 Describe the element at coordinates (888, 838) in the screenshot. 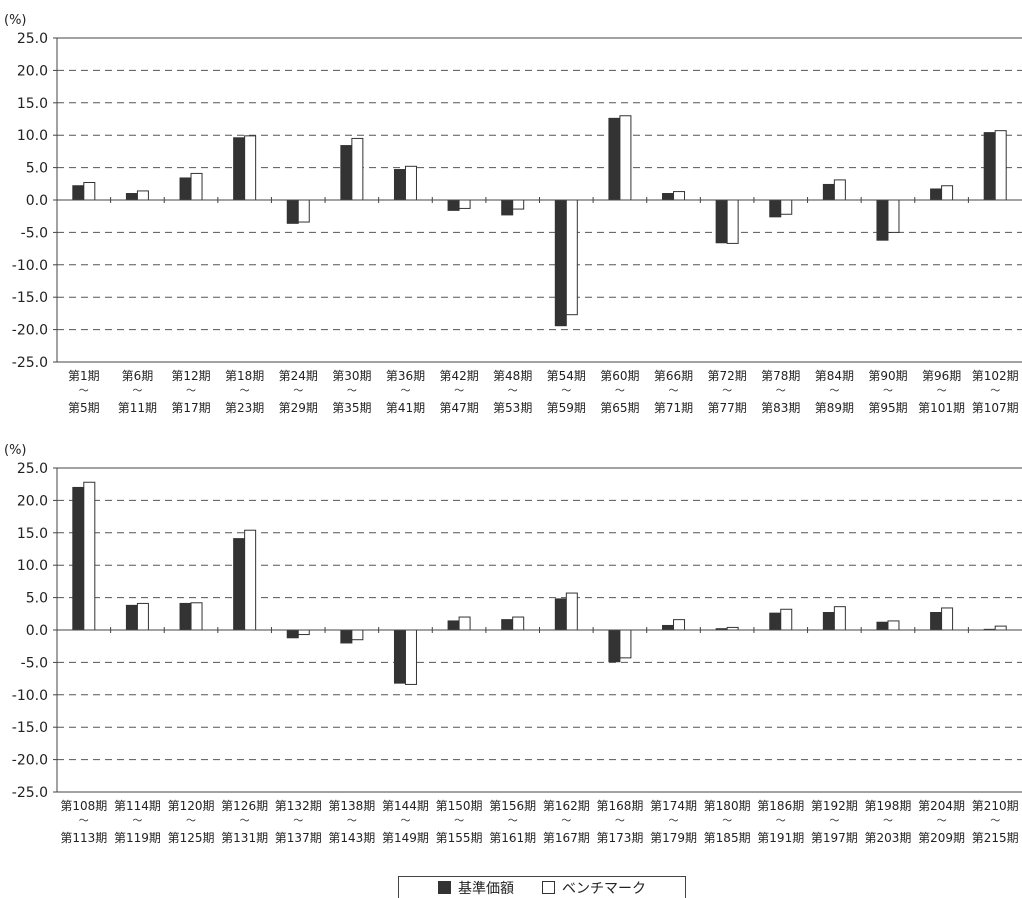

I see `x-tick-label-end: 第203期` at that location.